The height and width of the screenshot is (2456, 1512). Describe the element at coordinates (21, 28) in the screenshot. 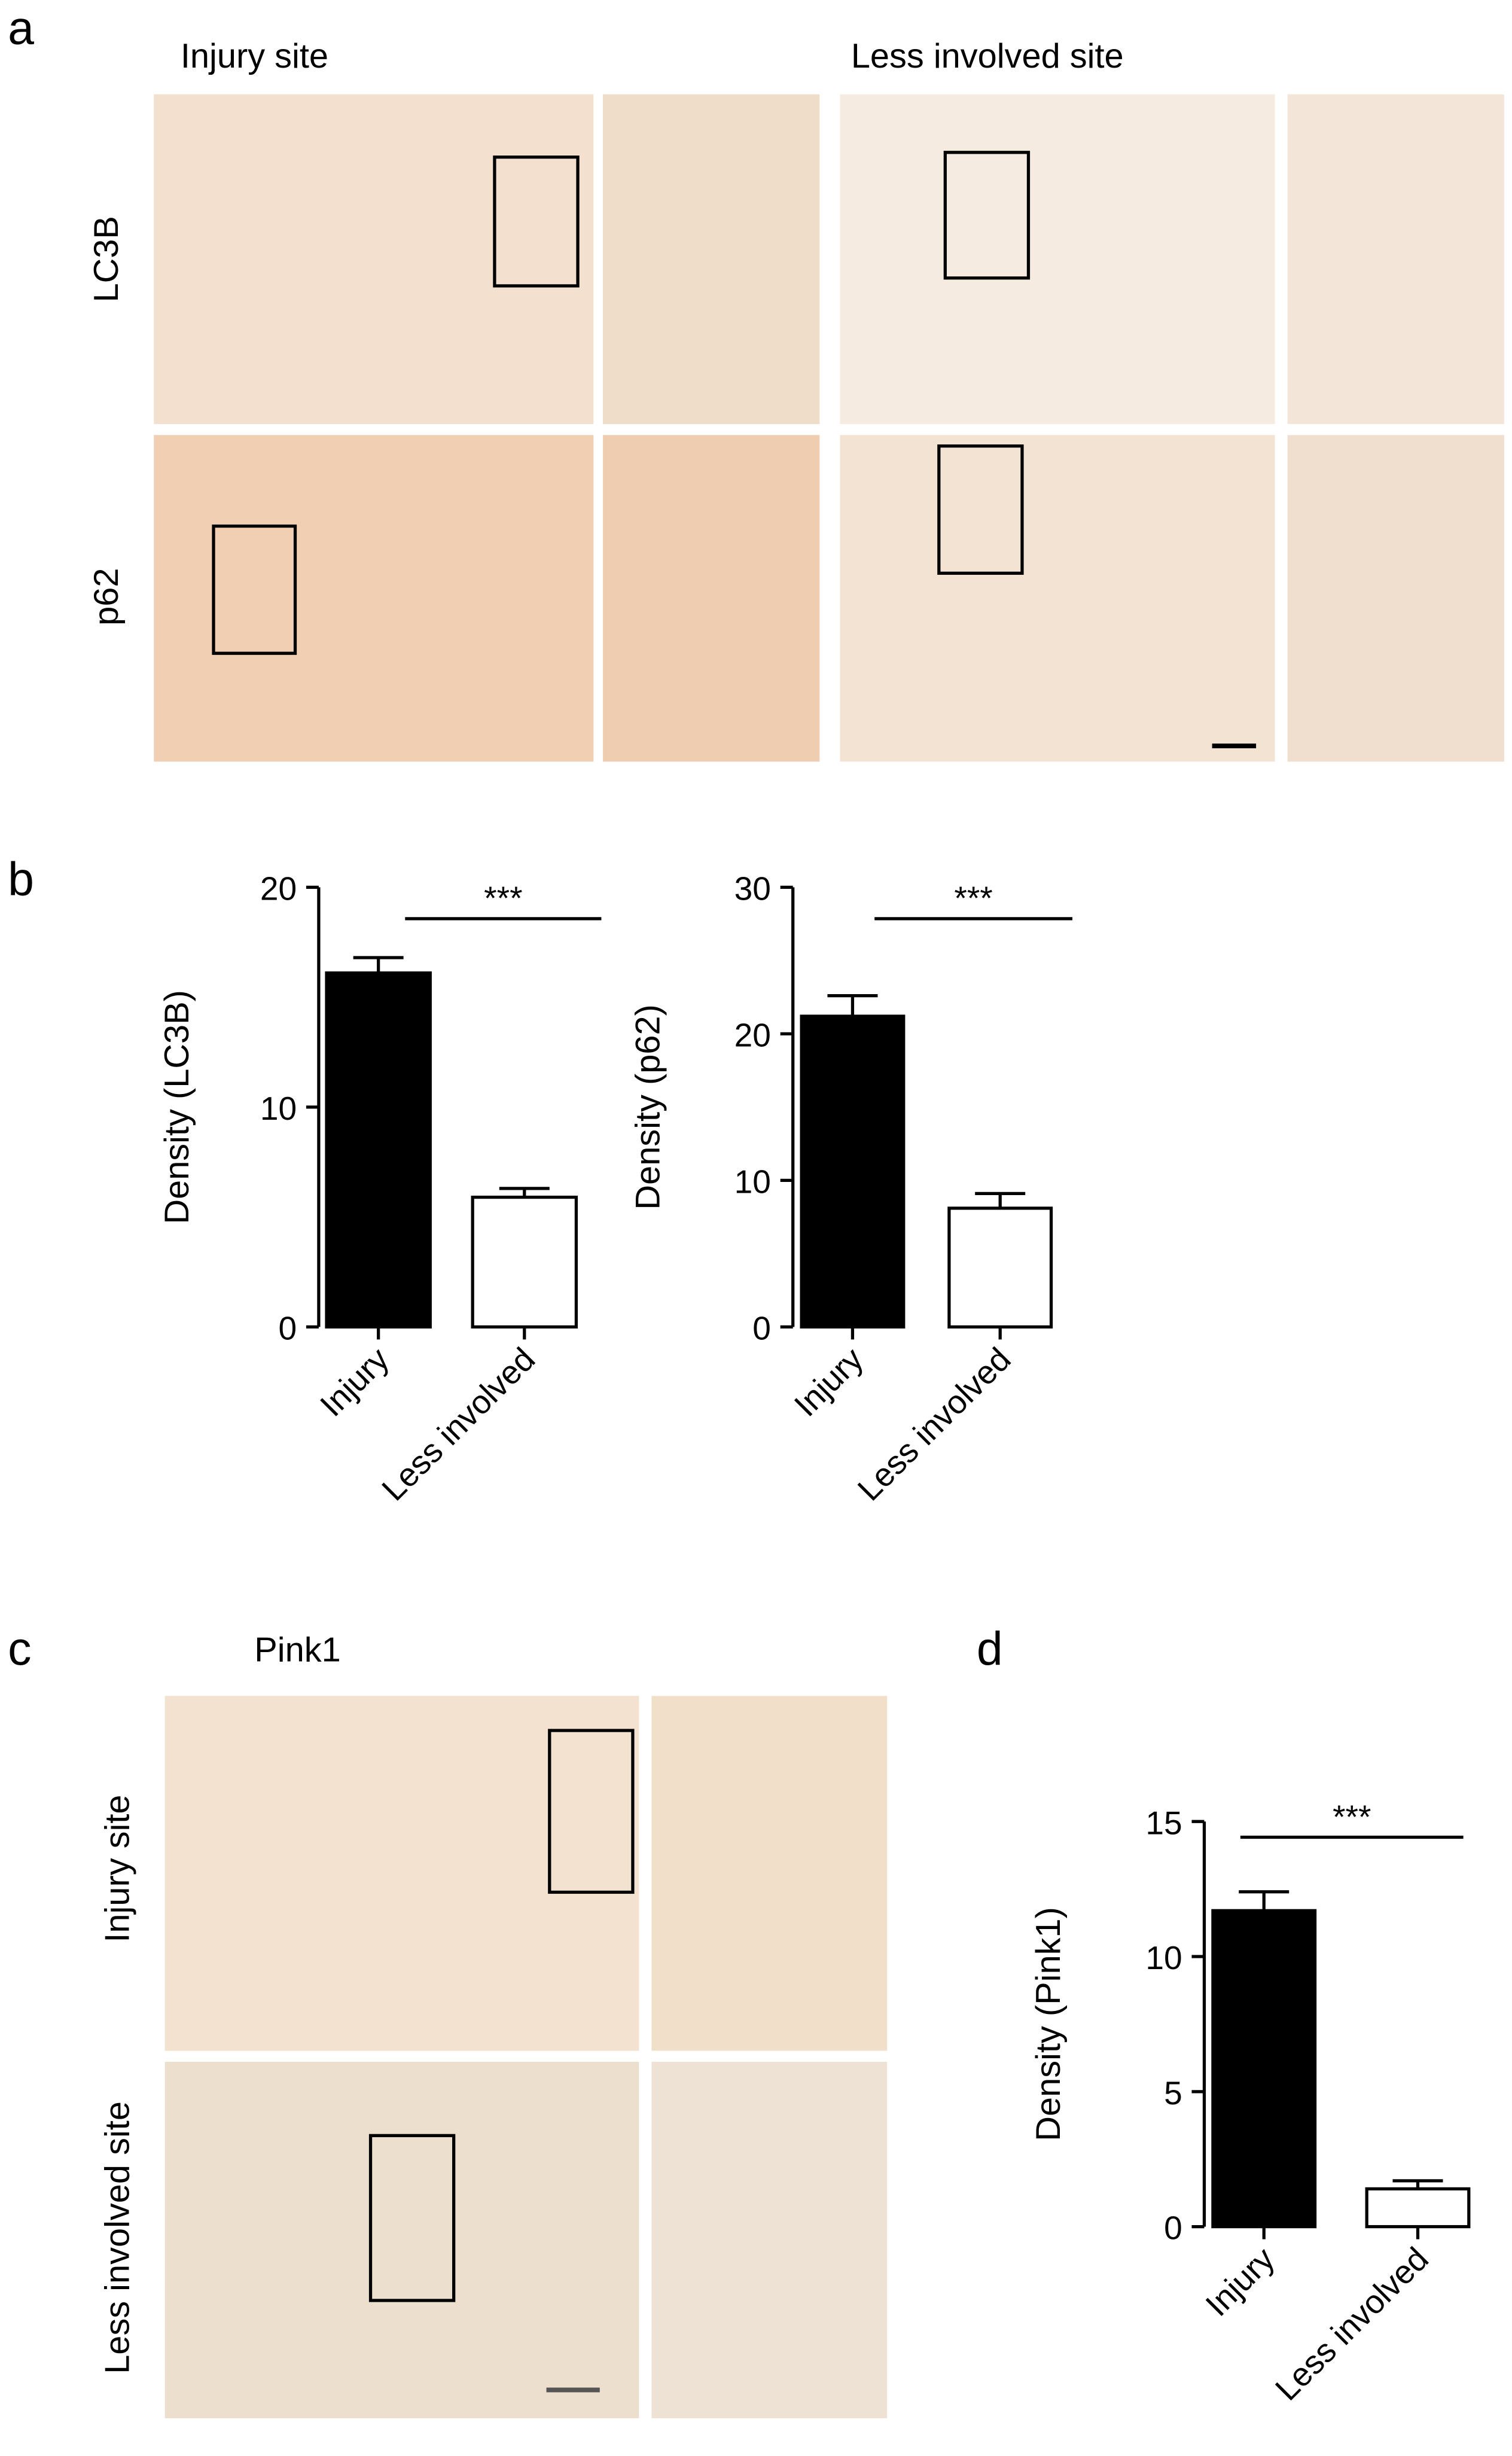

I see `panel-label: a` at that location.